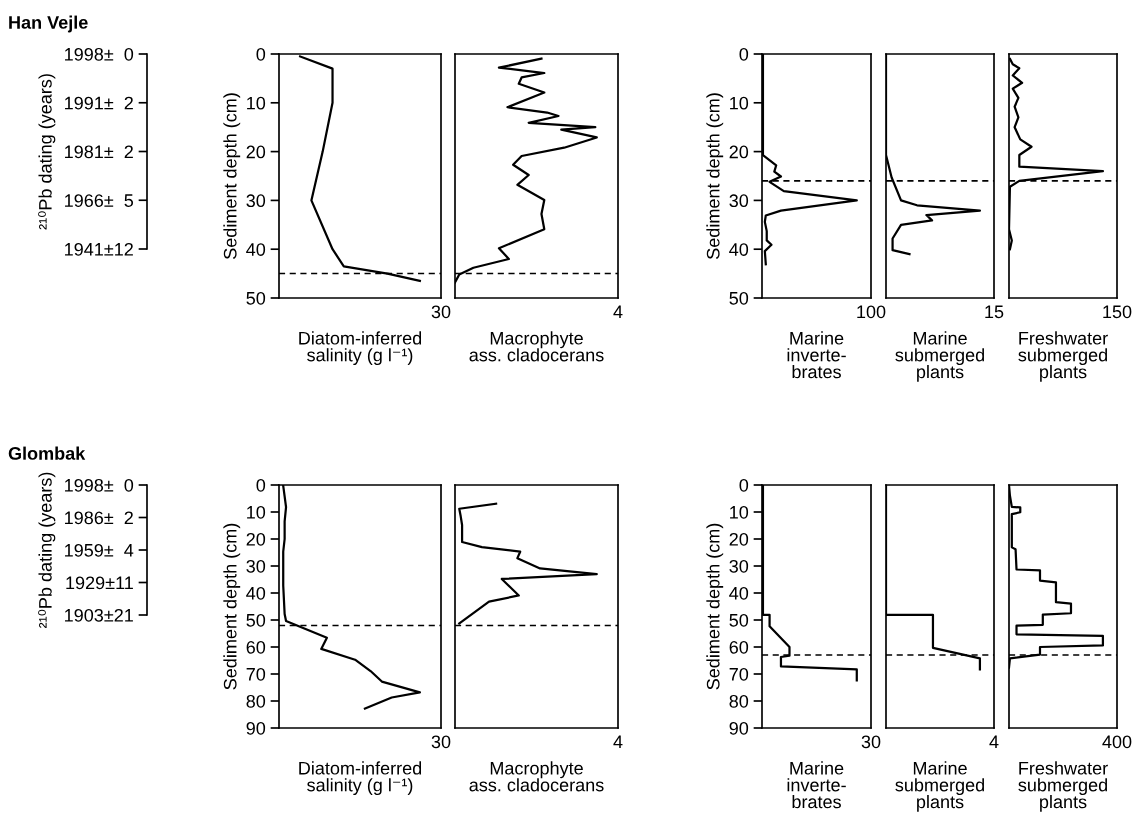  I want to click on category-label: 1966± 5, so click(99, 200).